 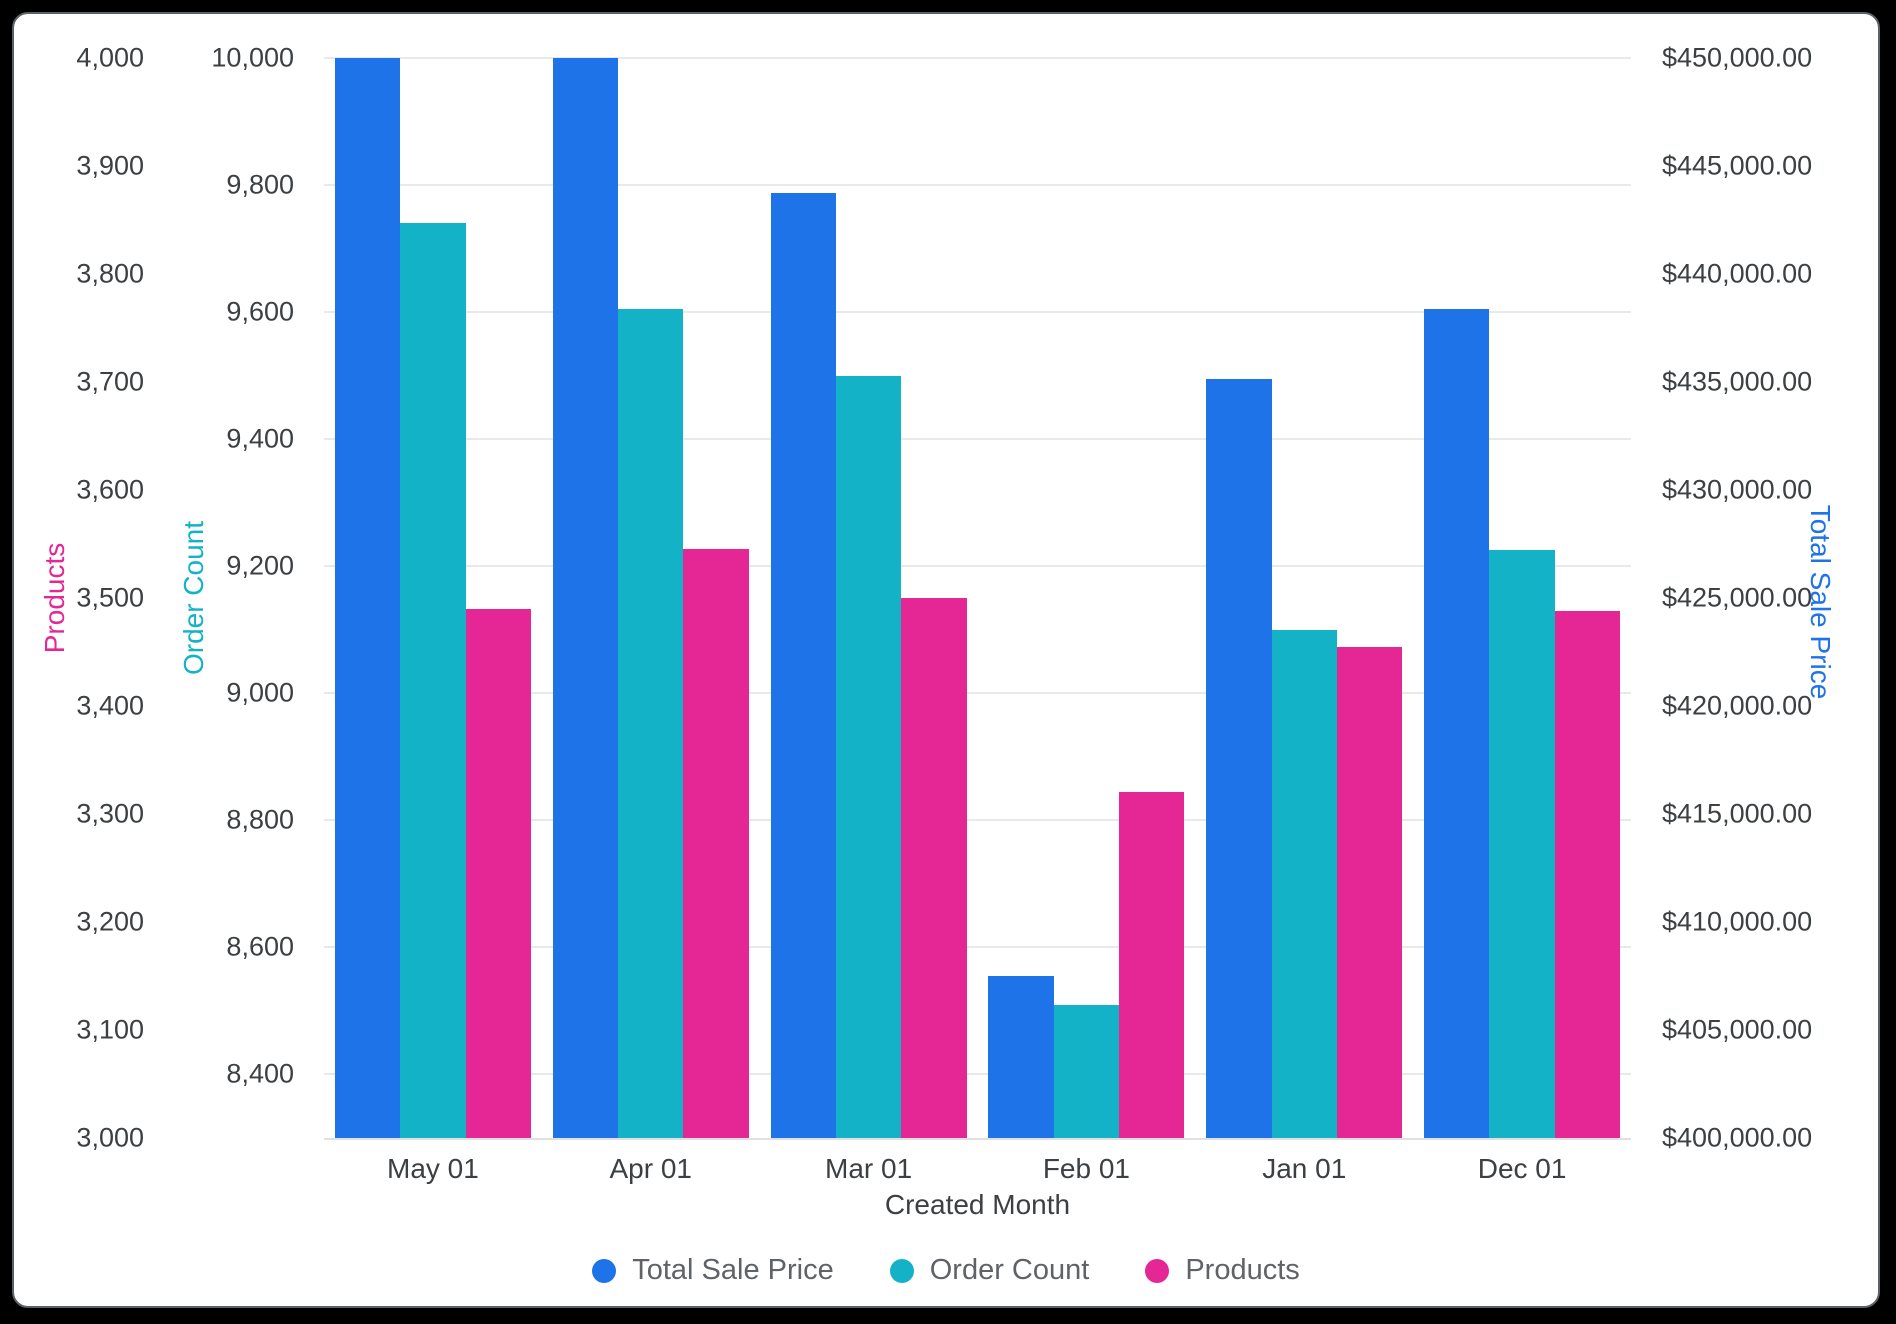 I want to click on legend-item-products: Products, so click(x=1222, y=1270).